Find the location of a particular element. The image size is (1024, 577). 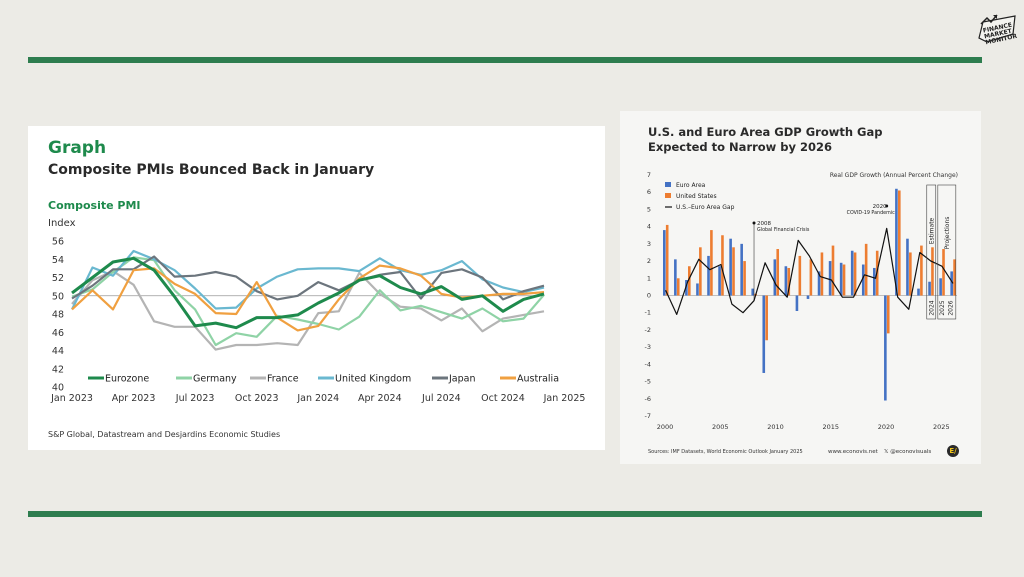

legend-label: Eurozone is located at coordinates (127, 379).